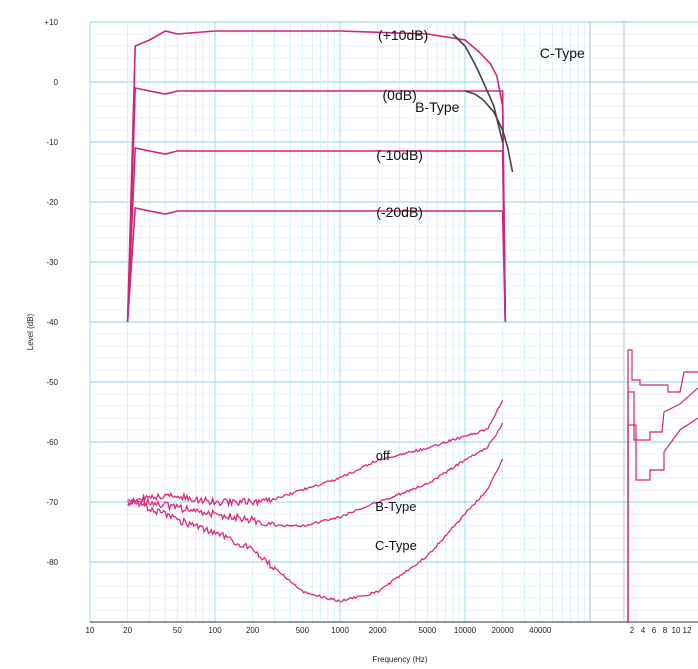  I want to click on y-axis-label: Level (dB), so click(30, 331).